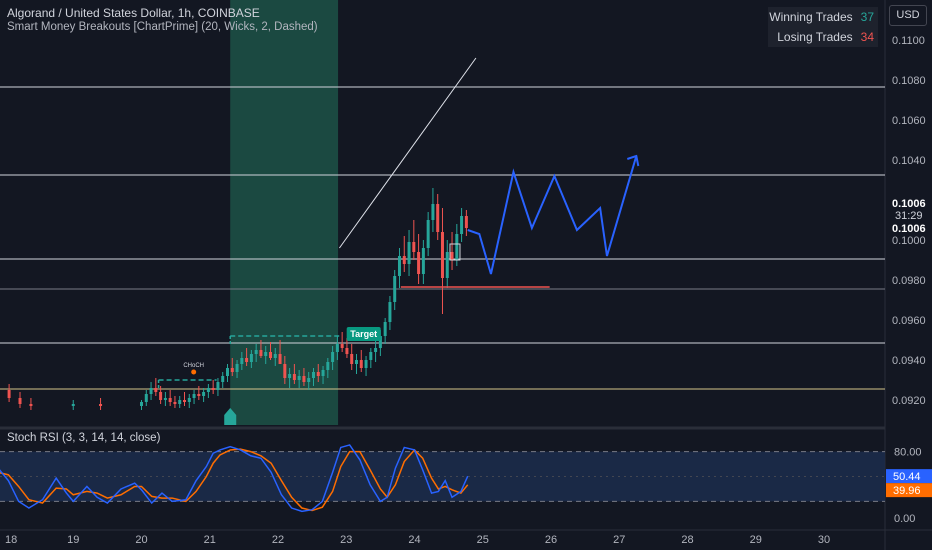  I want to click on last-price-label-2: 0.1006, so click(909, 229).